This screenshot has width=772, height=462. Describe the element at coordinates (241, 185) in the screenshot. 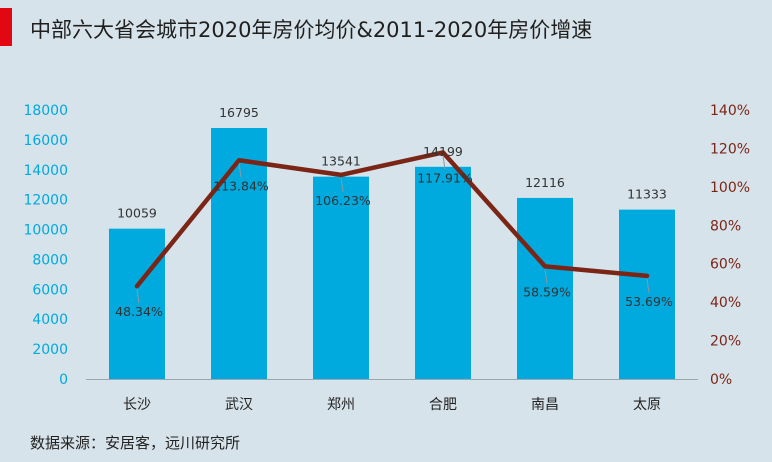

I see `line-value-label: 113.84%` at that location.